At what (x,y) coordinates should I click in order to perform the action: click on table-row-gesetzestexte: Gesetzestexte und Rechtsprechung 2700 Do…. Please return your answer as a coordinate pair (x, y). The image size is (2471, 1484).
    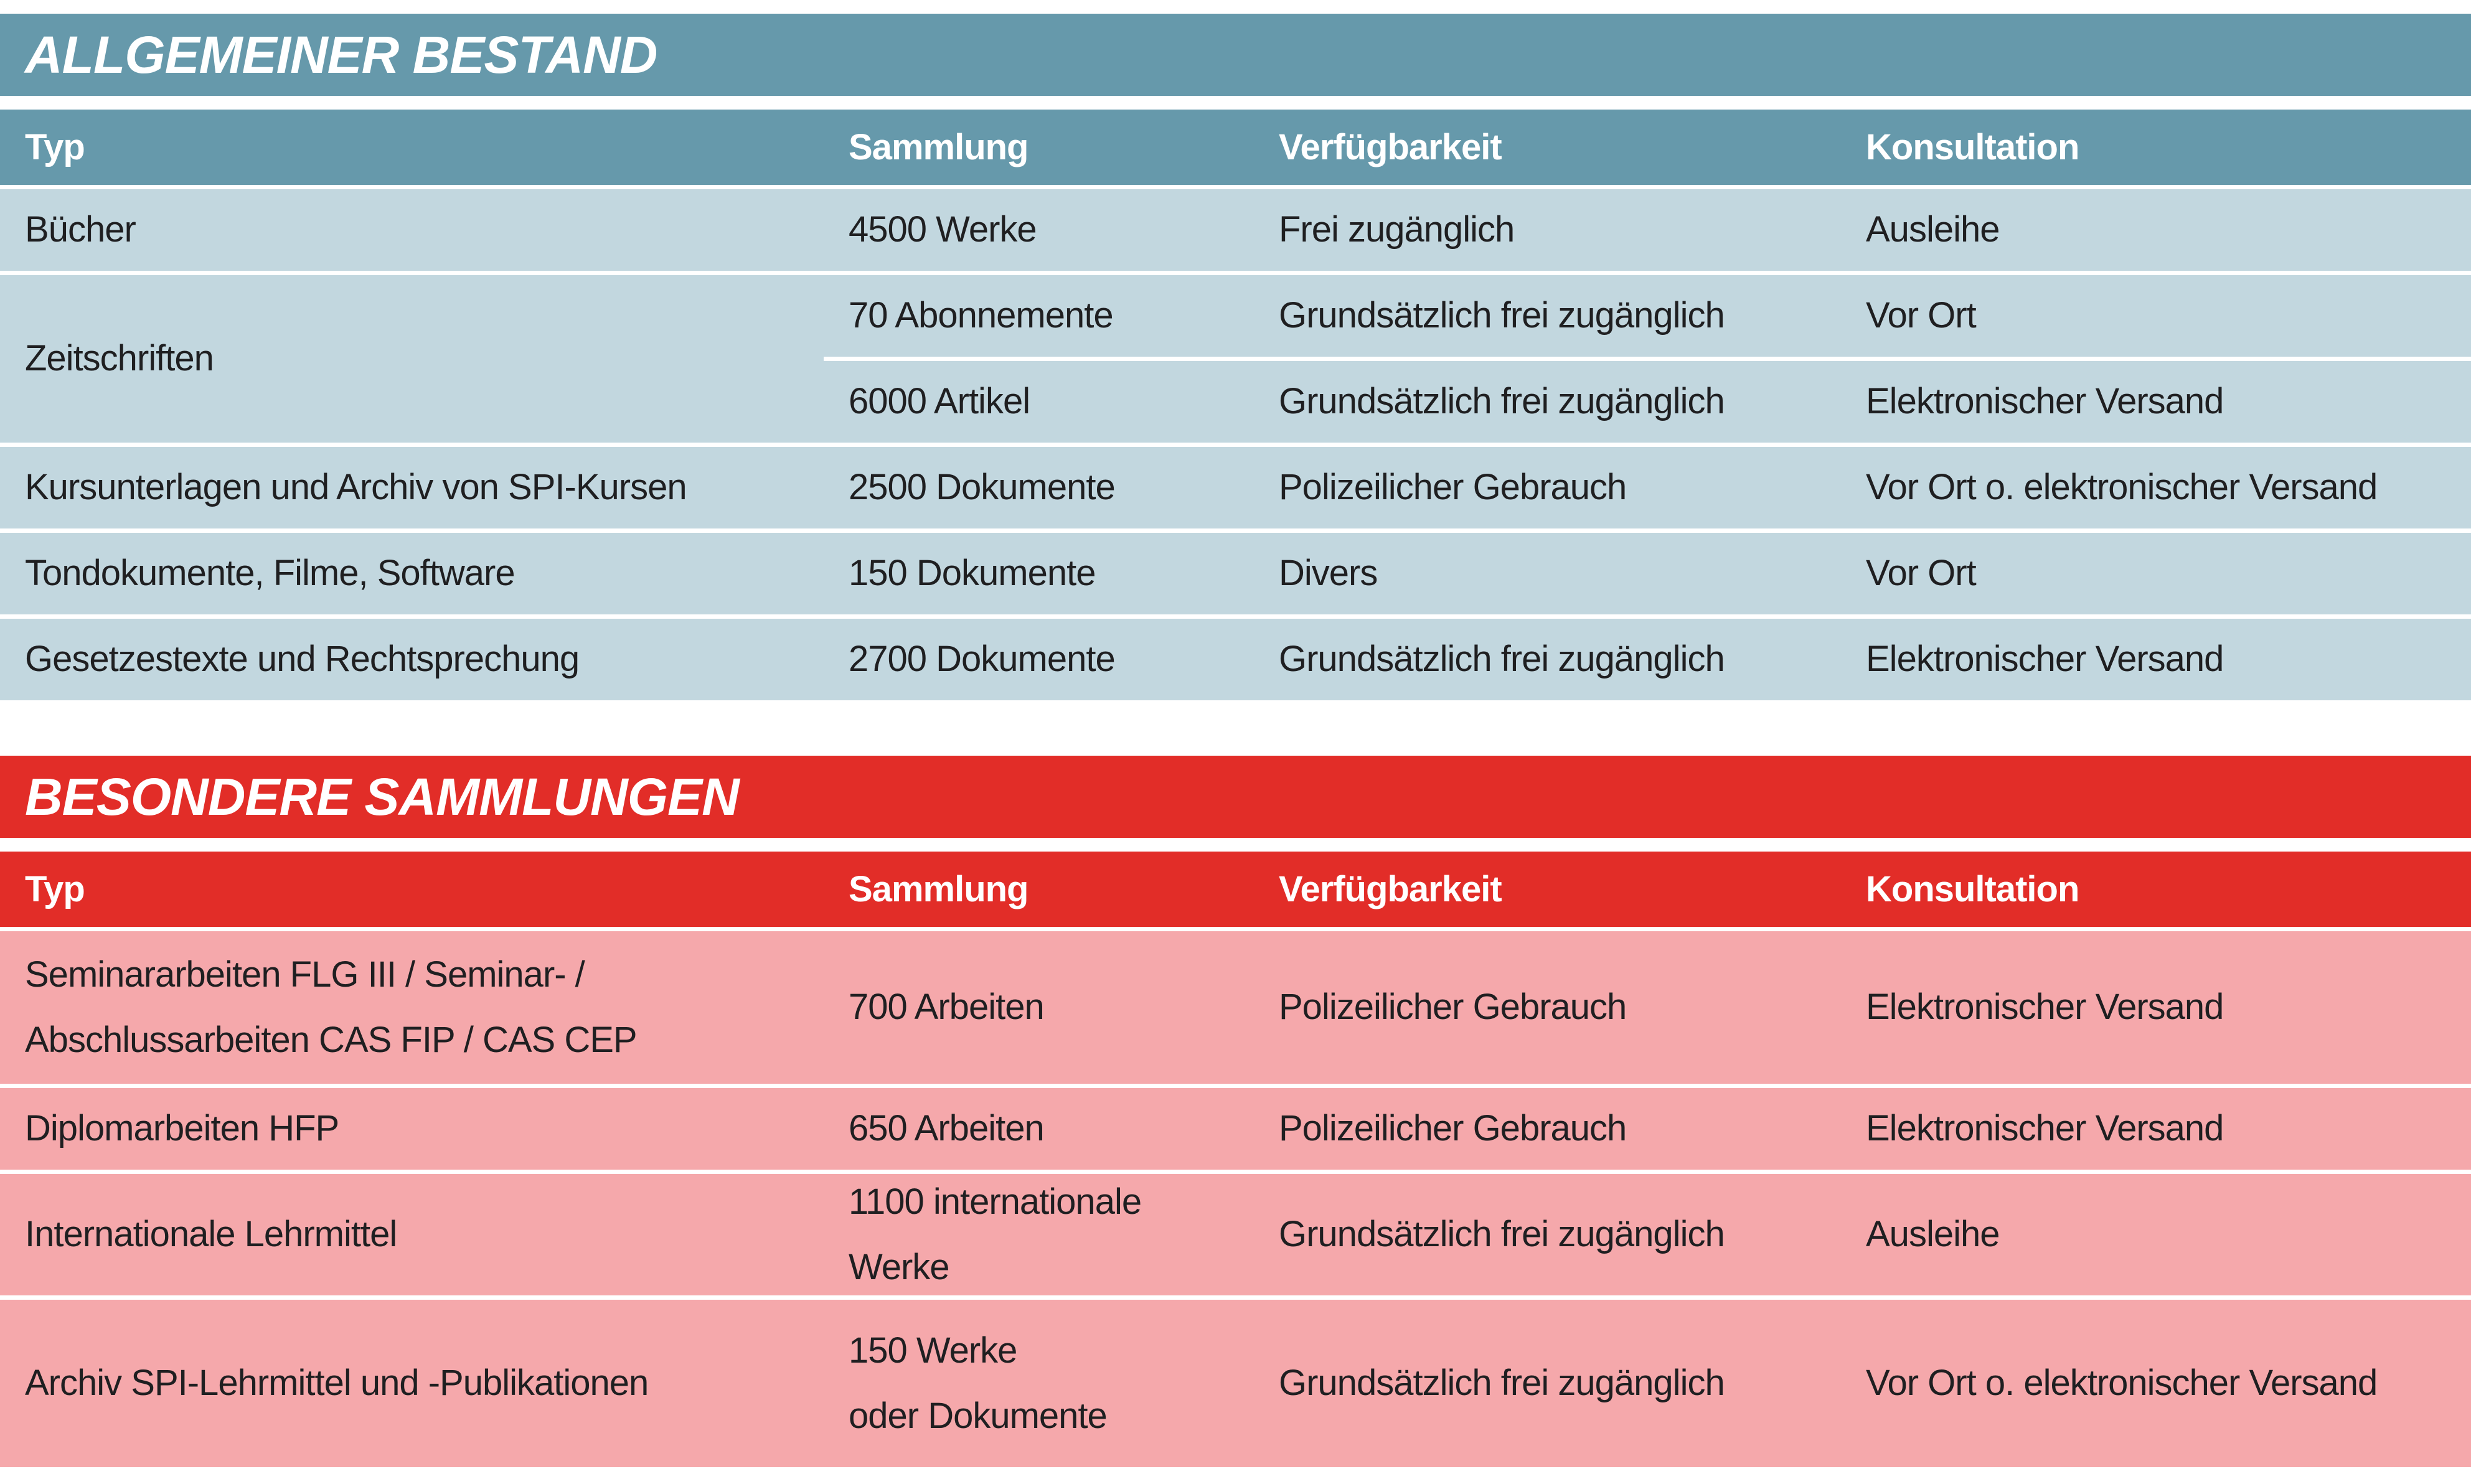
    Looking at the image, I should click on (1235, 659).